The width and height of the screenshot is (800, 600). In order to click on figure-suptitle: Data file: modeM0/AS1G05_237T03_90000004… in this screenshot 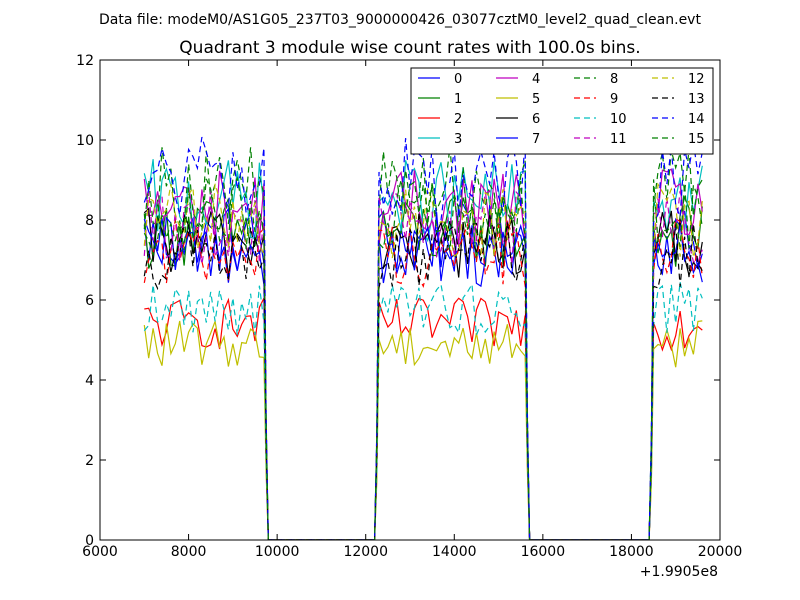, I will do `click(400, 20)`.